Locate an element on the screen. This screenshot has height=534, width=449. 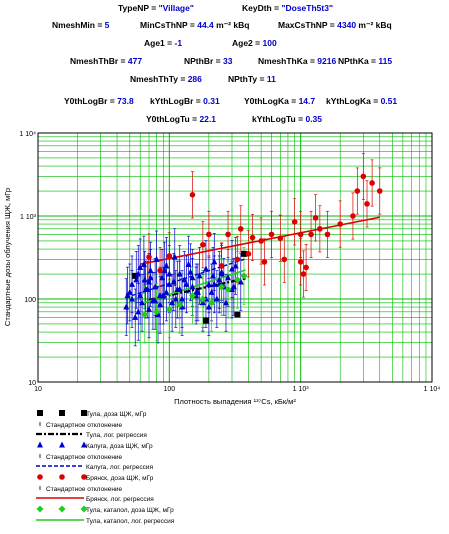
param-nmeshmin: NmeshMin = 5 is located at coordinates (80, 25).